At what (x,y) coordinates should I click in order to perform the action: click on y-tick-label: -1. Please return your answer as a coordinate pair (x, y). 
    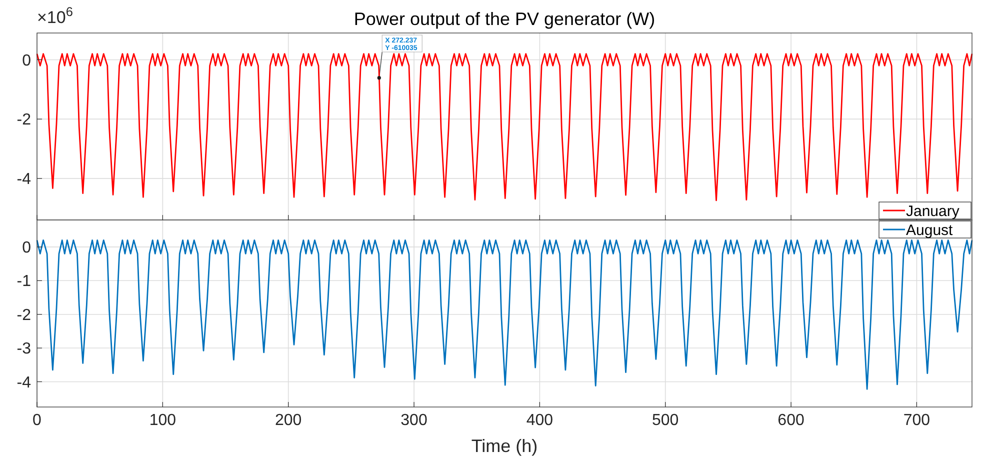
    Looking at the image, I should click on (24, 281).